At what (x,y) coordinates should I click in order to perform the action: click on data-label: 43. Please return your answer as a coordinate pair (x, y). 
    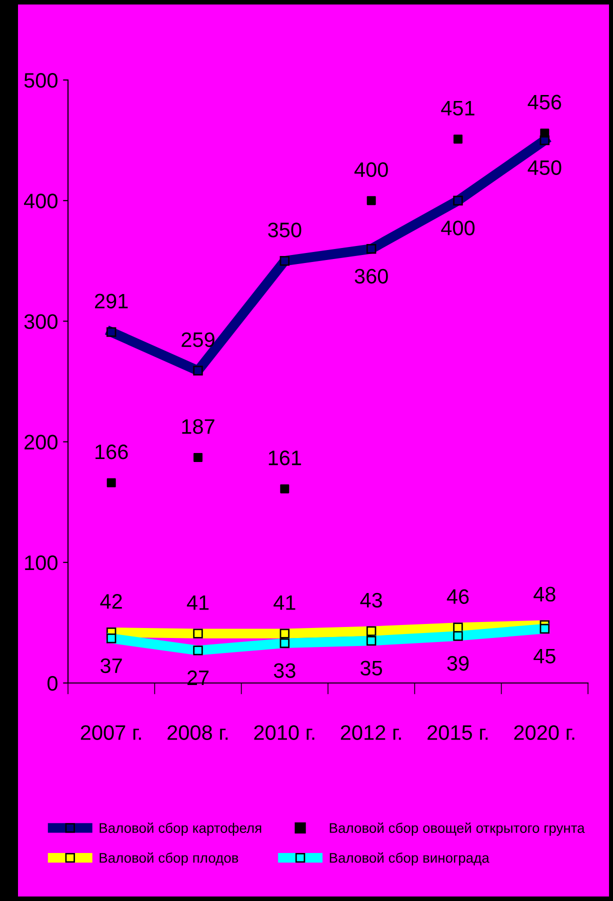
    Looking at the image, I should click on (371, 600).